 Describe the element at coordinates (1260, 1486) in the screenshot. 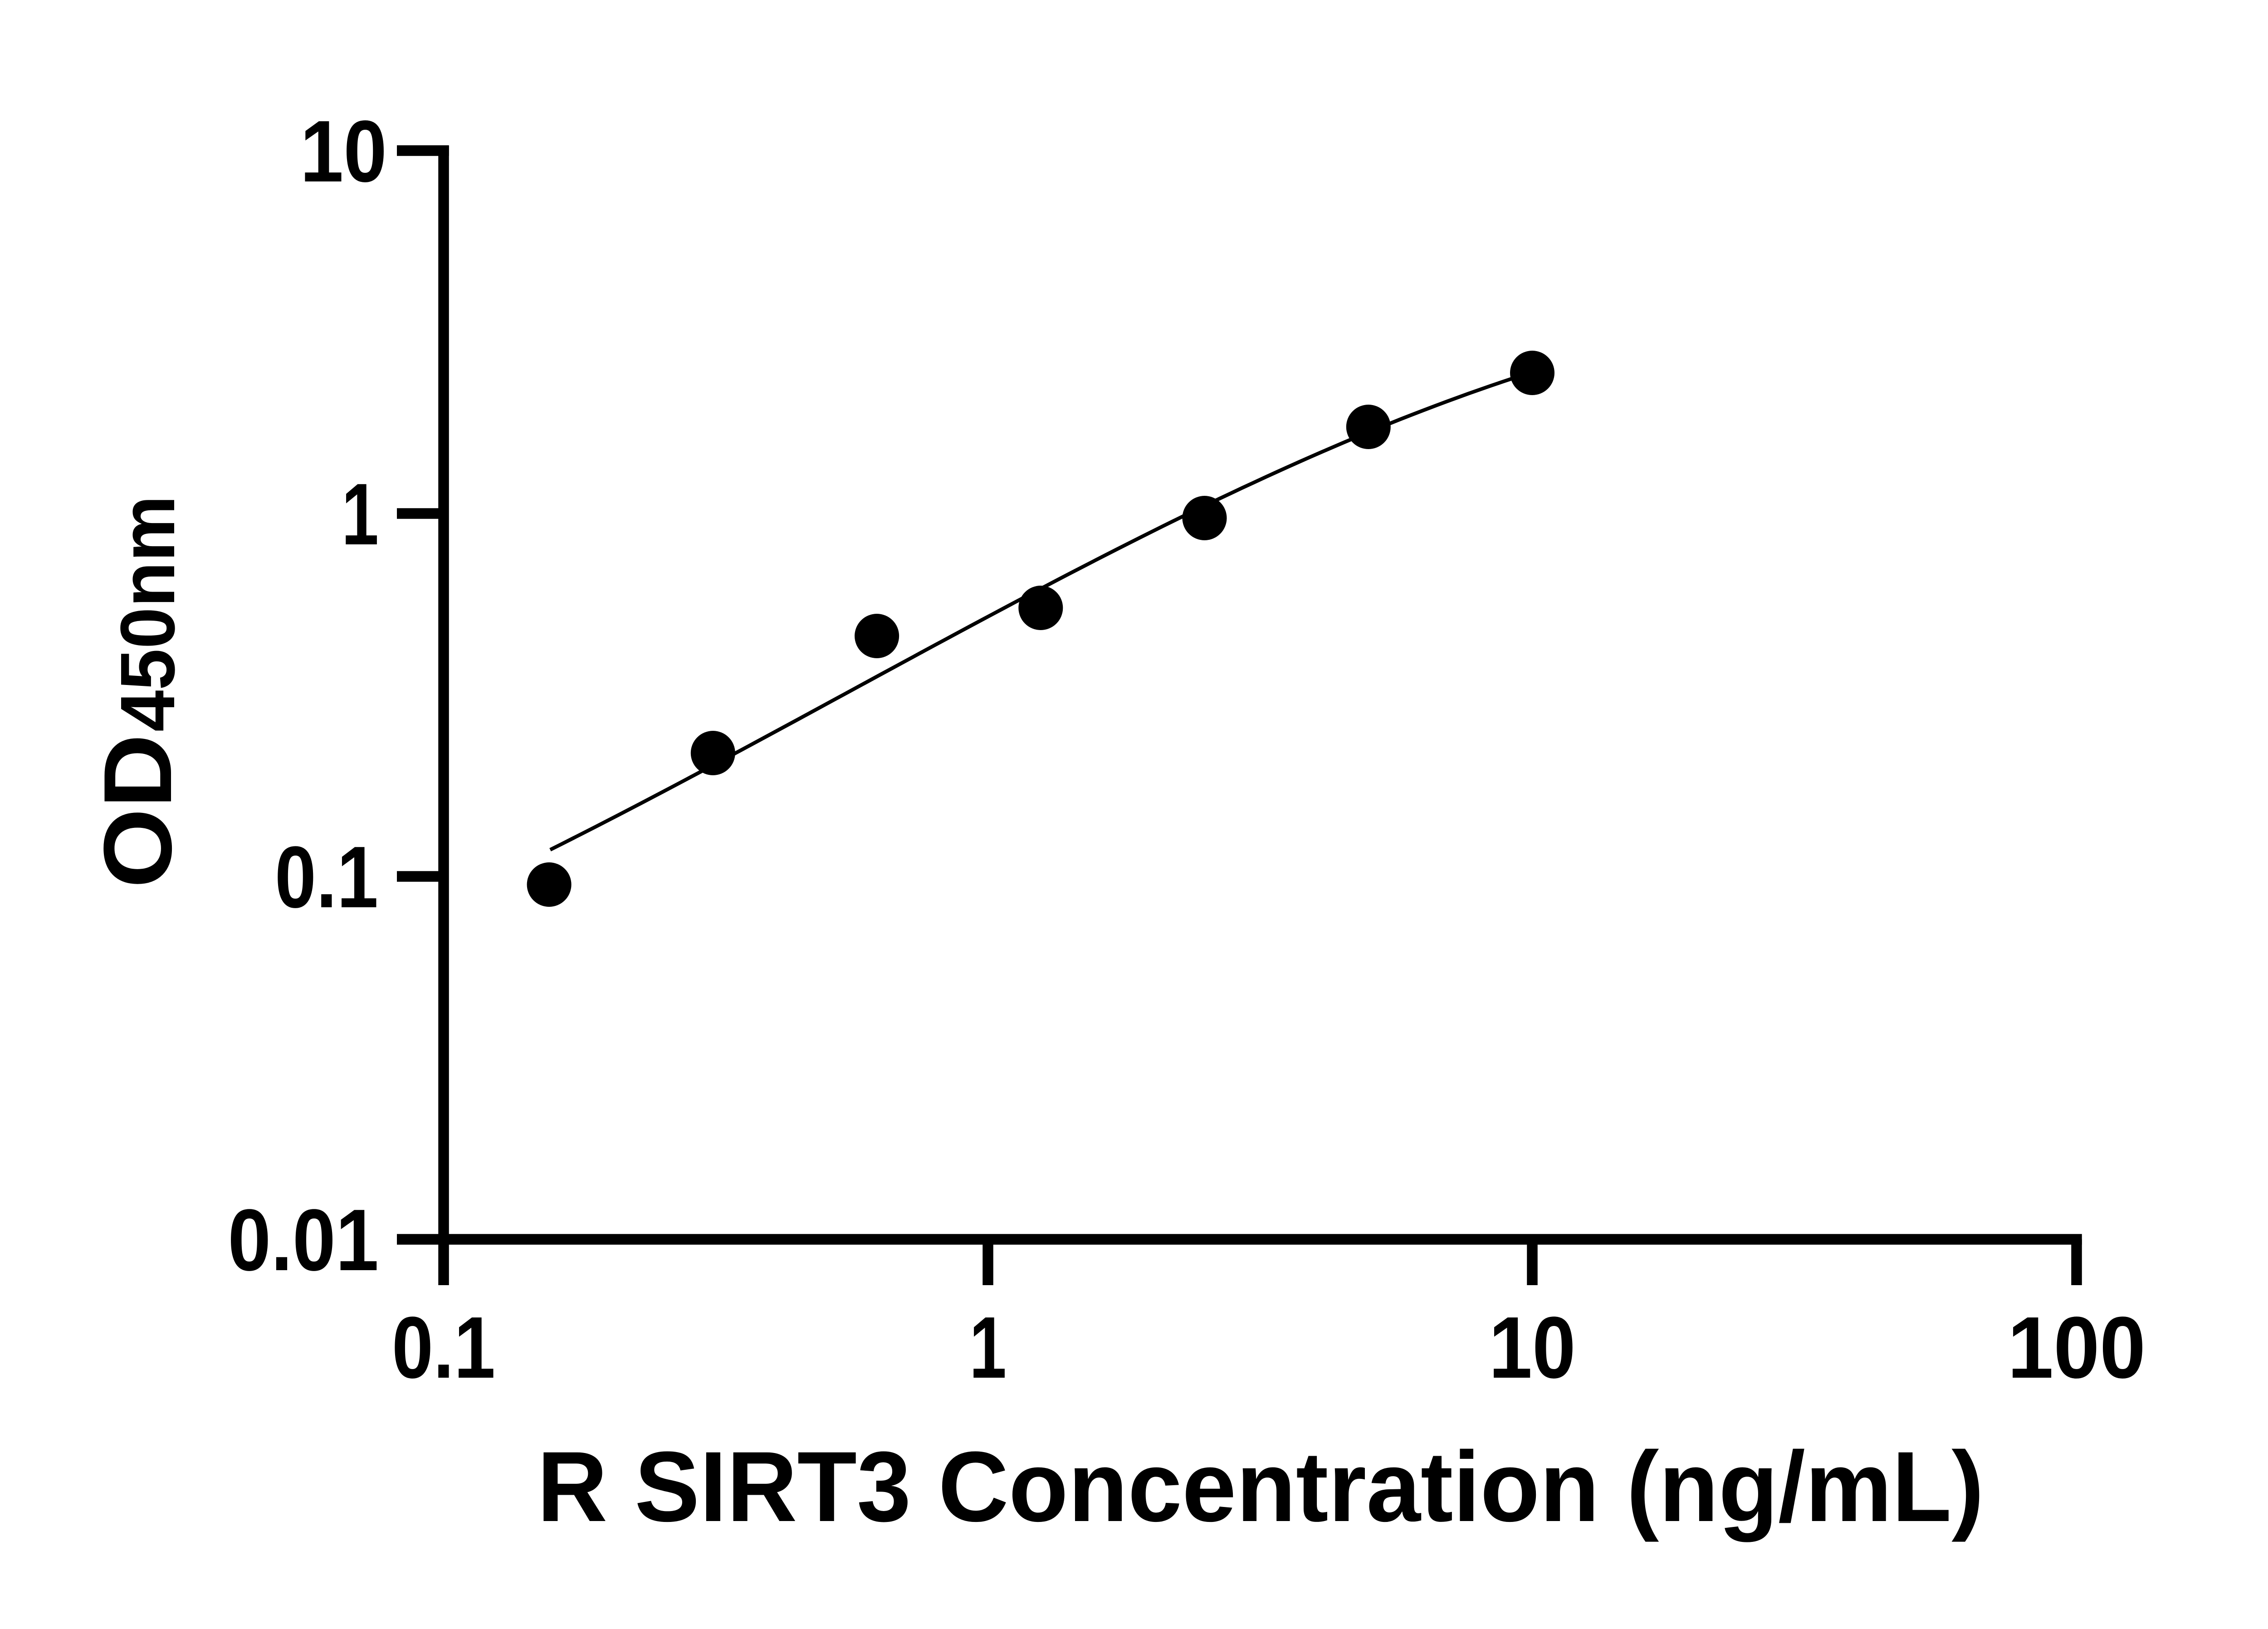

I see `svg-text: R SIRT3 Concentration (ng/mL)` at that location.